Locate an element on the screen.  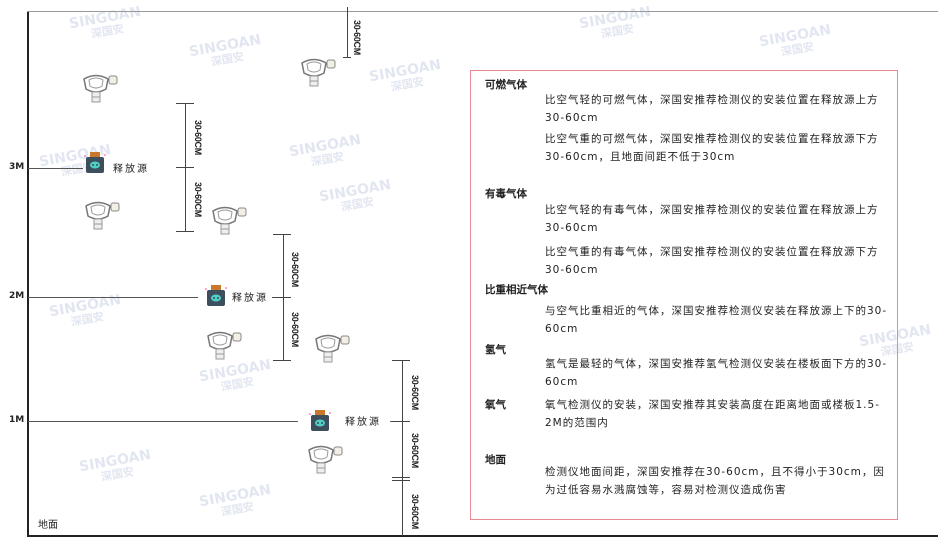
level-1m: 1M is located at coordinates (17, 420).